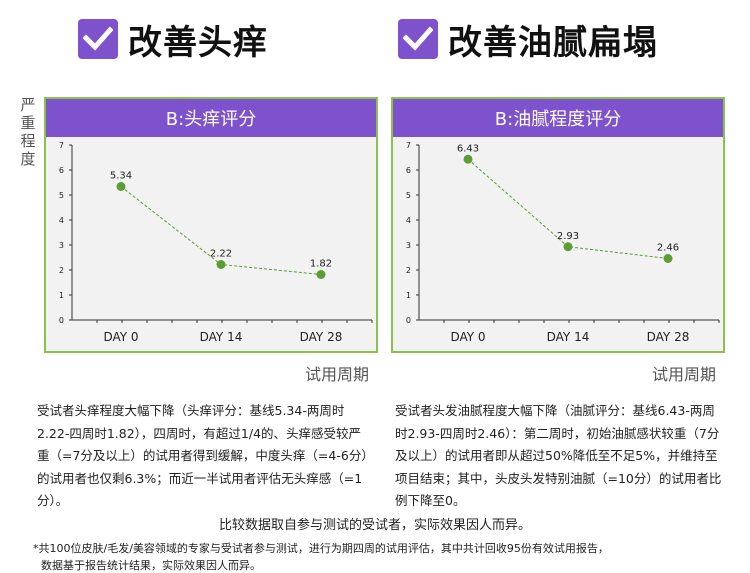  What do you see at coordinates (568, 236) in the screenshot?
I see `data-label: 2.93` at bounding box center [568, 236].